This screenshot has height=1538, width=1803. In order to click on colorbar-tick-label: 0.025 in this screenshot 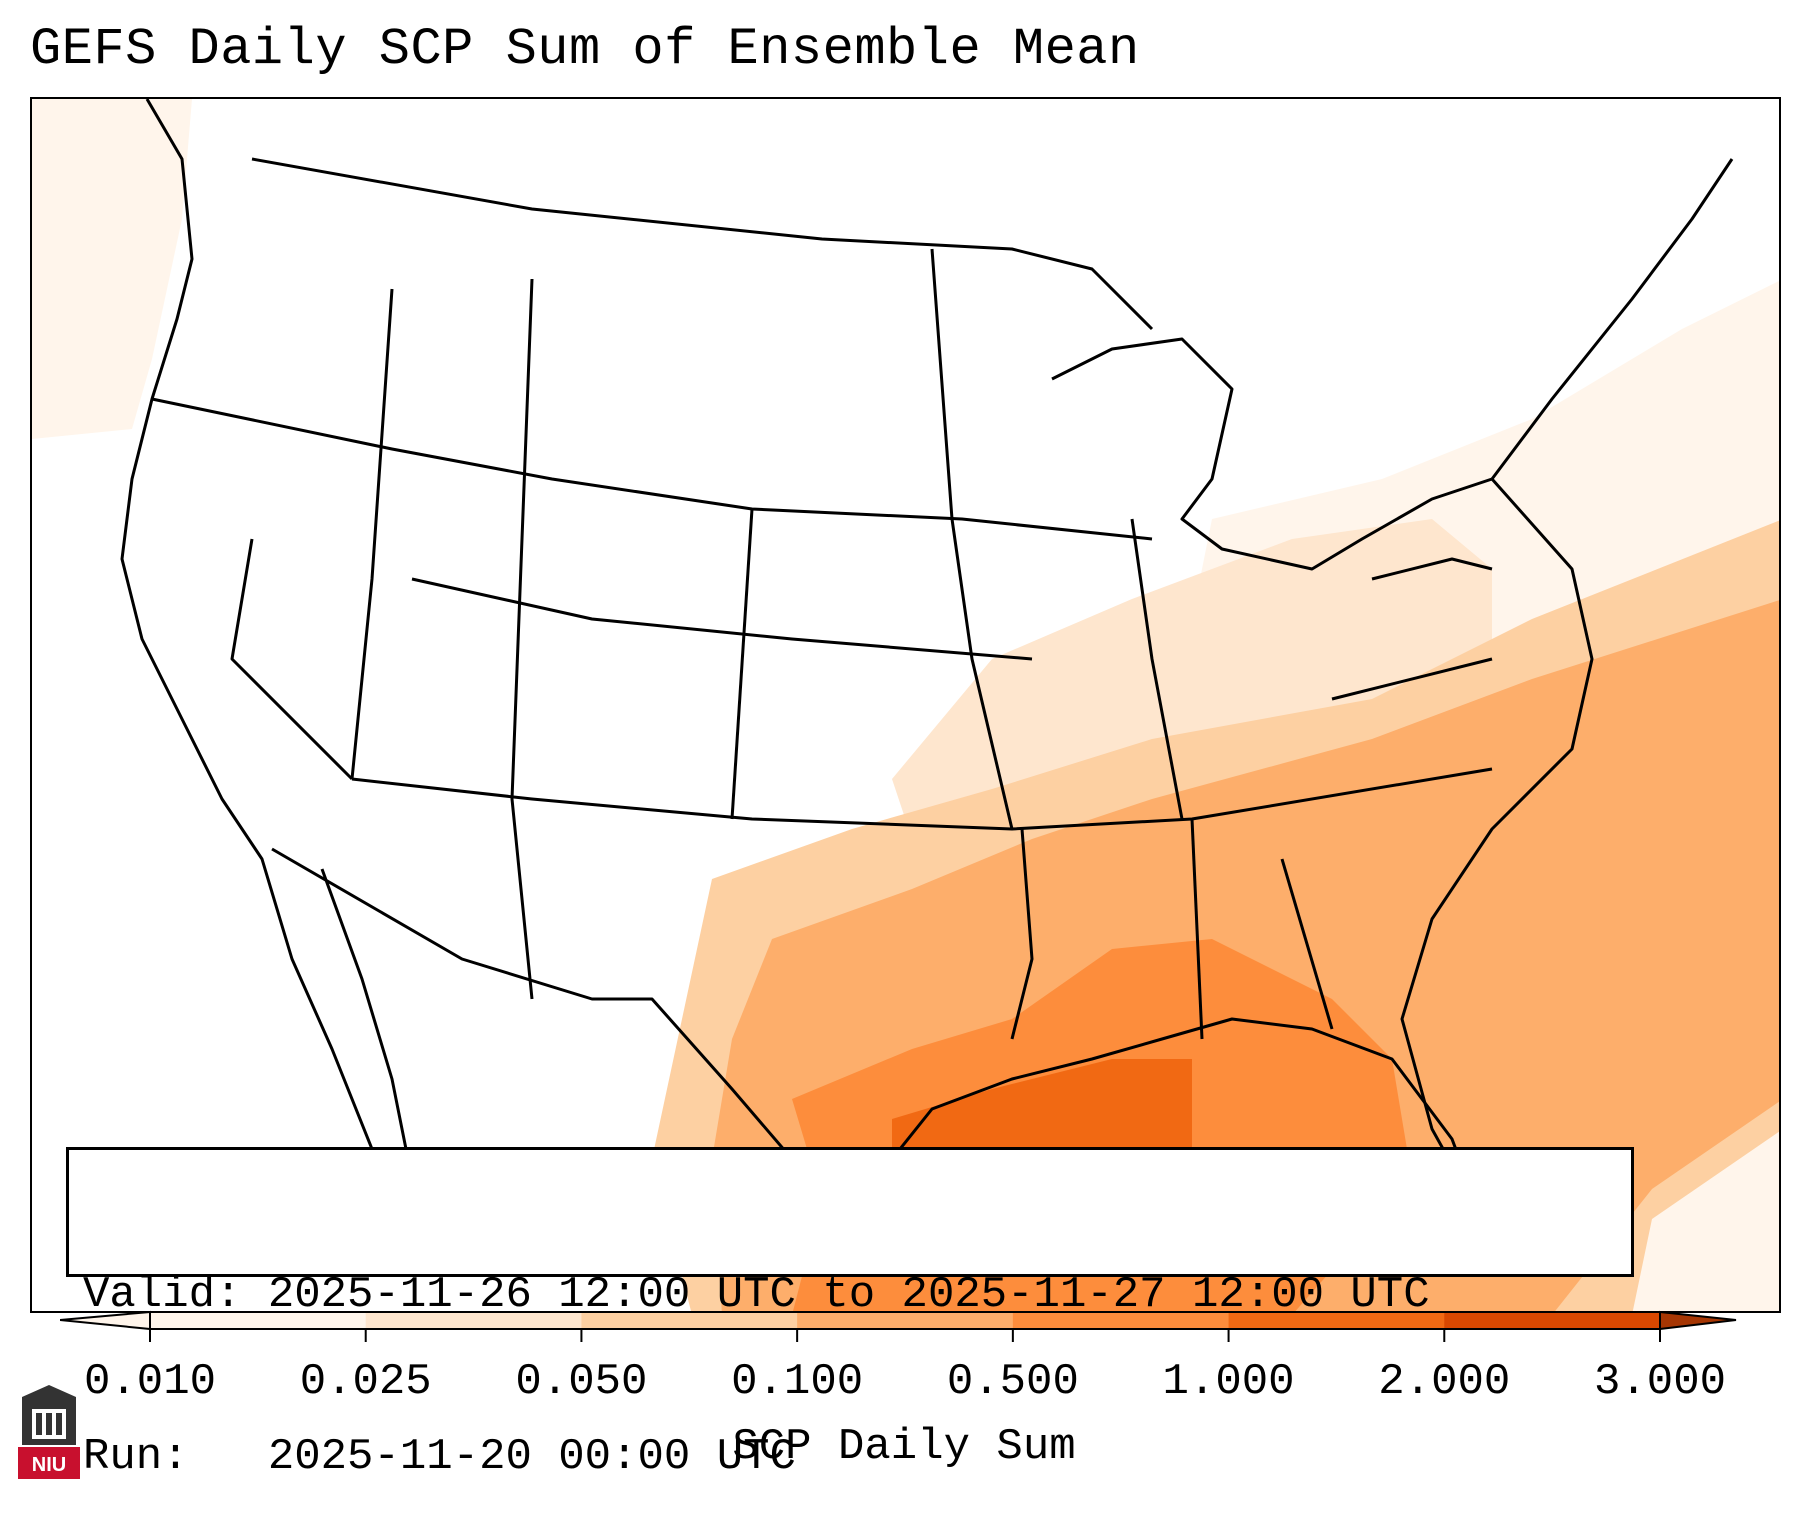, I will do `click(365, 1382)`.